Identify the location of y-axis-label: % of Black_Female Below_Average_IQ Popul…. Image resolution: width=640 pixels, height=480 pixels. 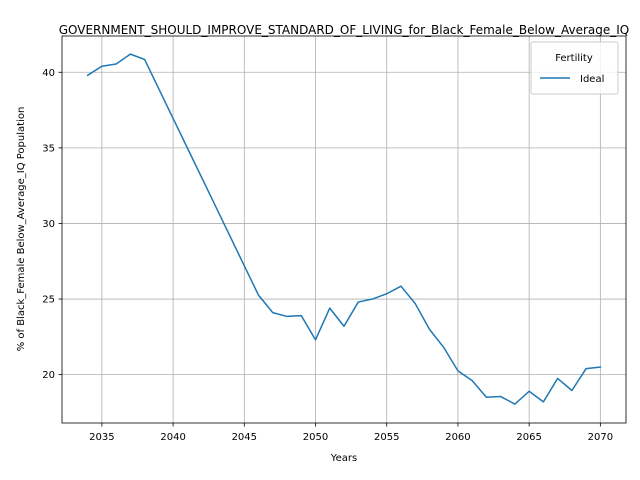
(21, 229).